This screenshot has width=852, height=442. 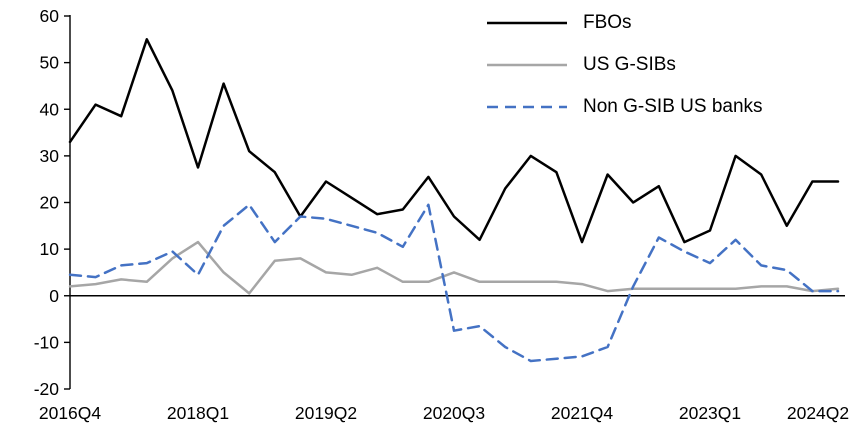 I want to click on y-axis-label: 10, so click(x=50, y=249).